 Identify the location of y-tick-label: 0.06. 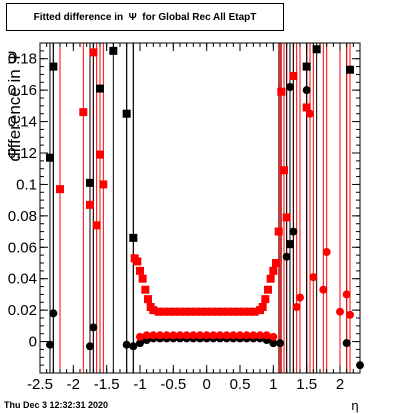
(22, 247).